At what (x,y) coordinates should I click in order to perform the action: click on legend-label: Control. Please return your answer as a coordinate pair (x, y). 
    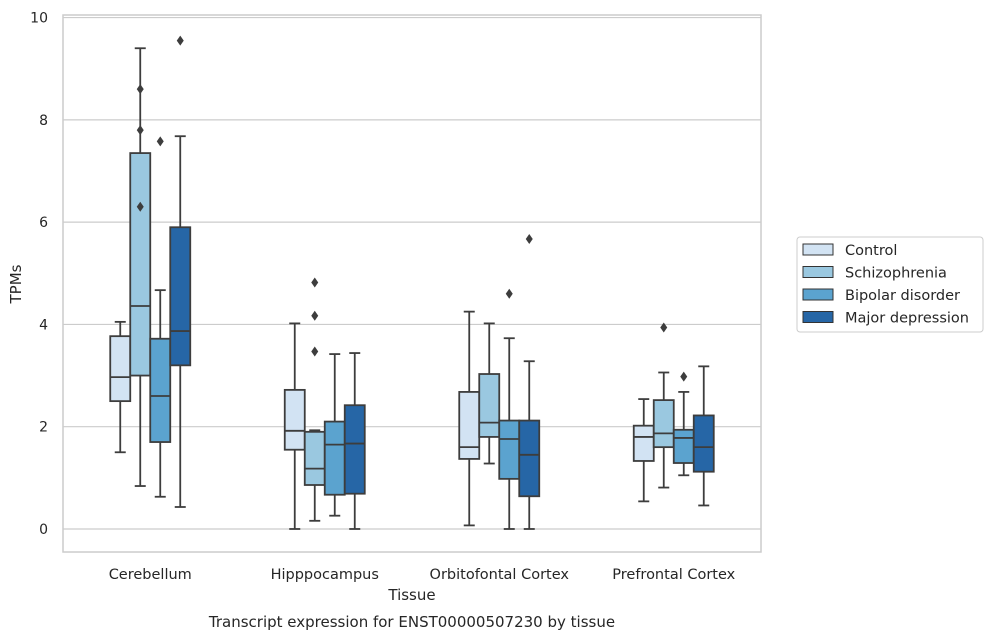
    Looking at the image, I should click on (871, 251).